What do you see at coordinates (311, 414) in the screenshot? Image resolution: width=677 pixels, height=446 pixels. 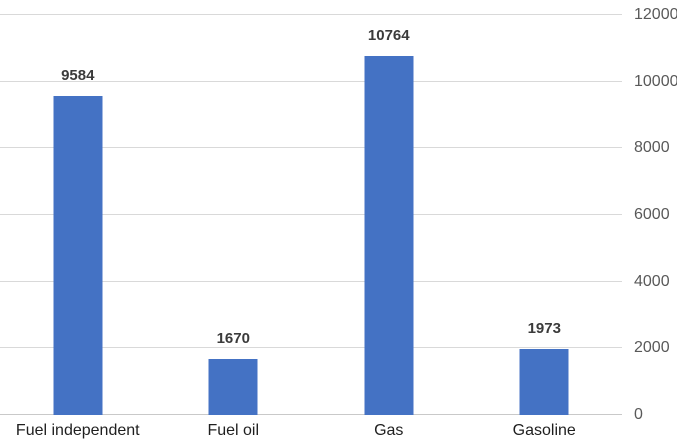 I see `x-axis-line` at bounding box center [311, 414].